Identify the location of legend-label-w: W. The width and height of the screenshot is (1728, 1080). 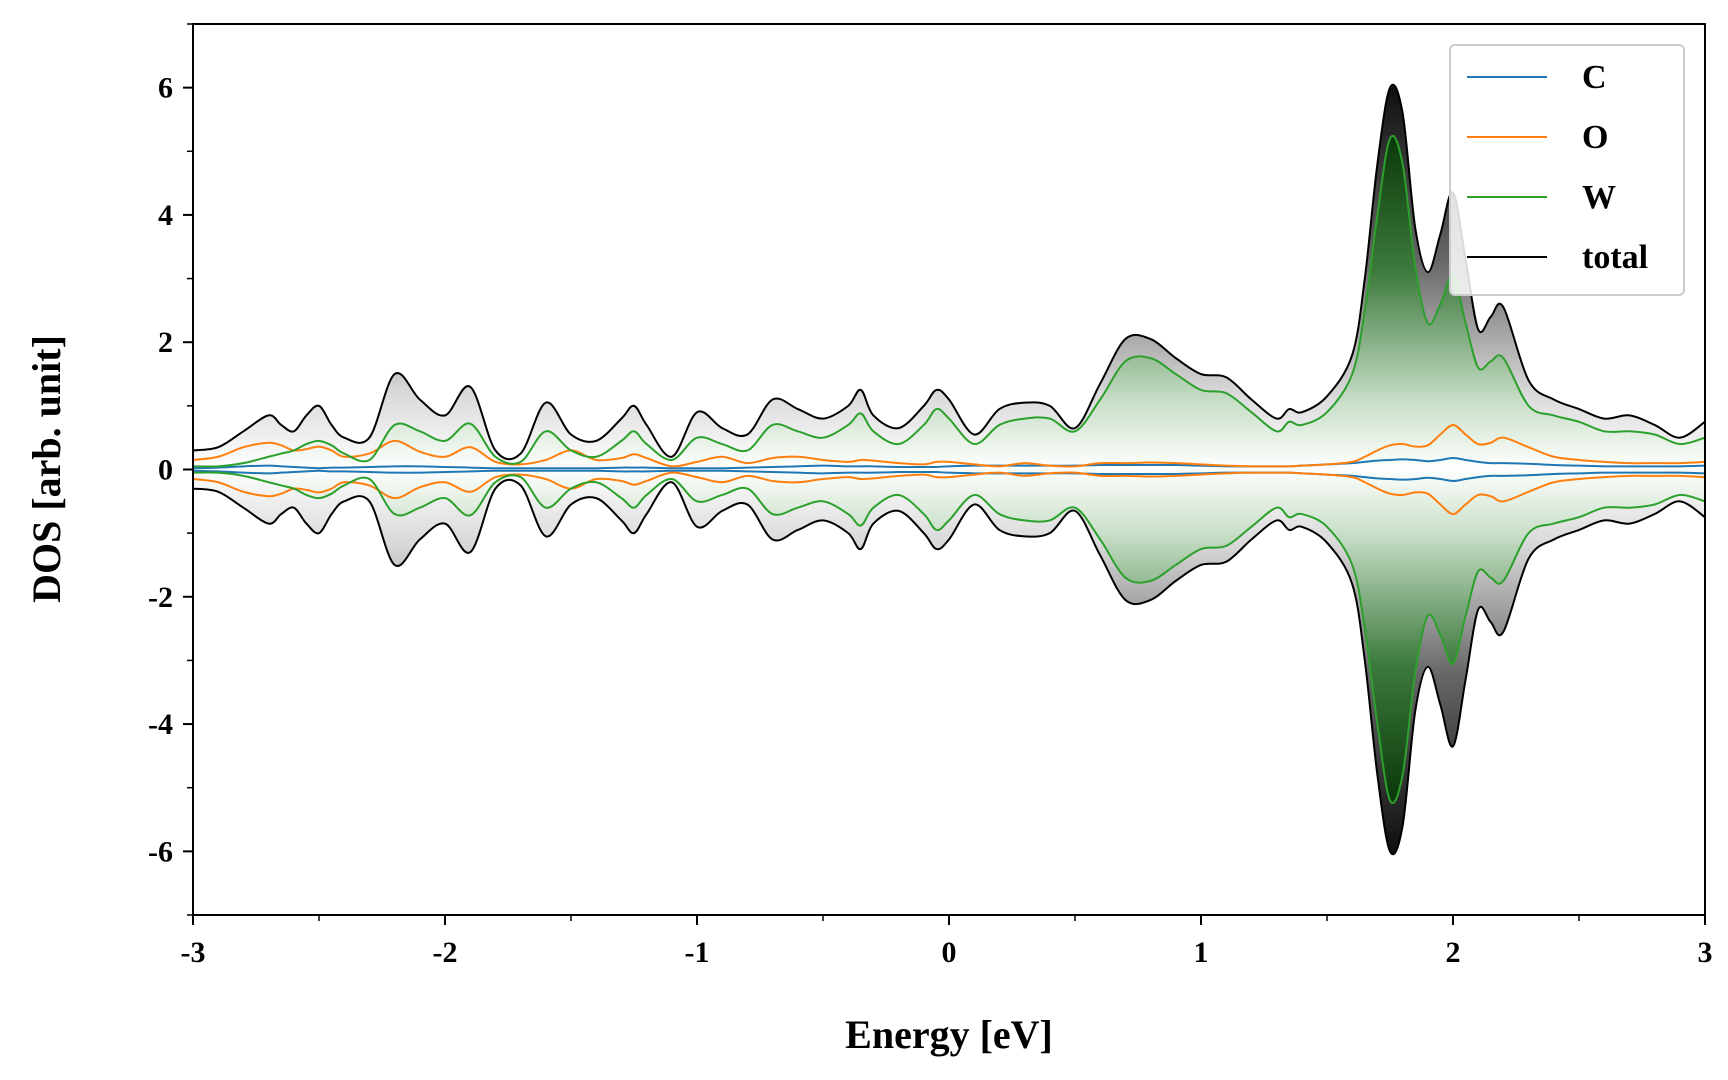
(1599, 197).